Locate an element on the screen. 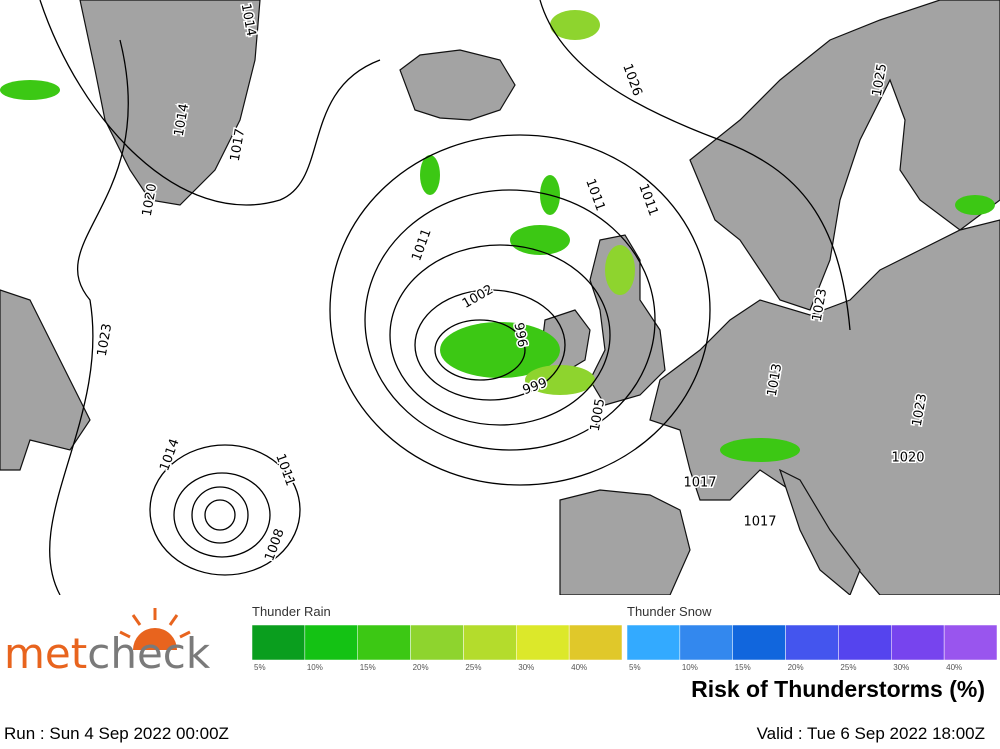 This screenshot has height=749, width=1000. canada is located at coordinates (45, 380).